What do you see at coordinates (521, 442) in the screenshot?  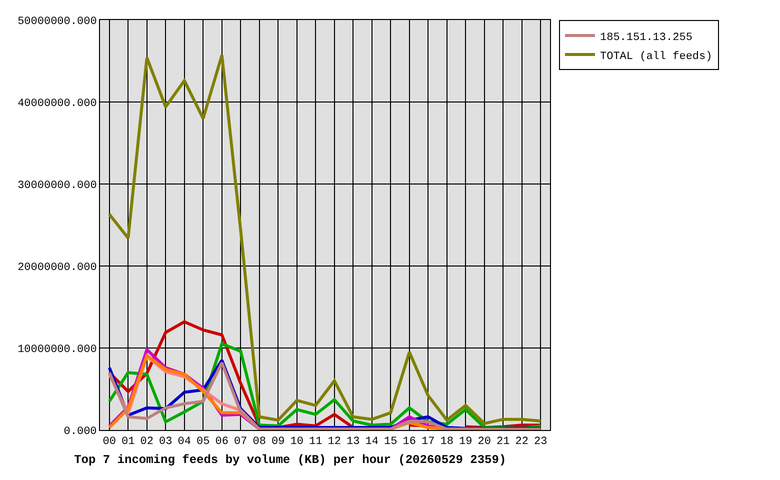 I see `x-tick-label: 22` at bounding box center [521, 442].